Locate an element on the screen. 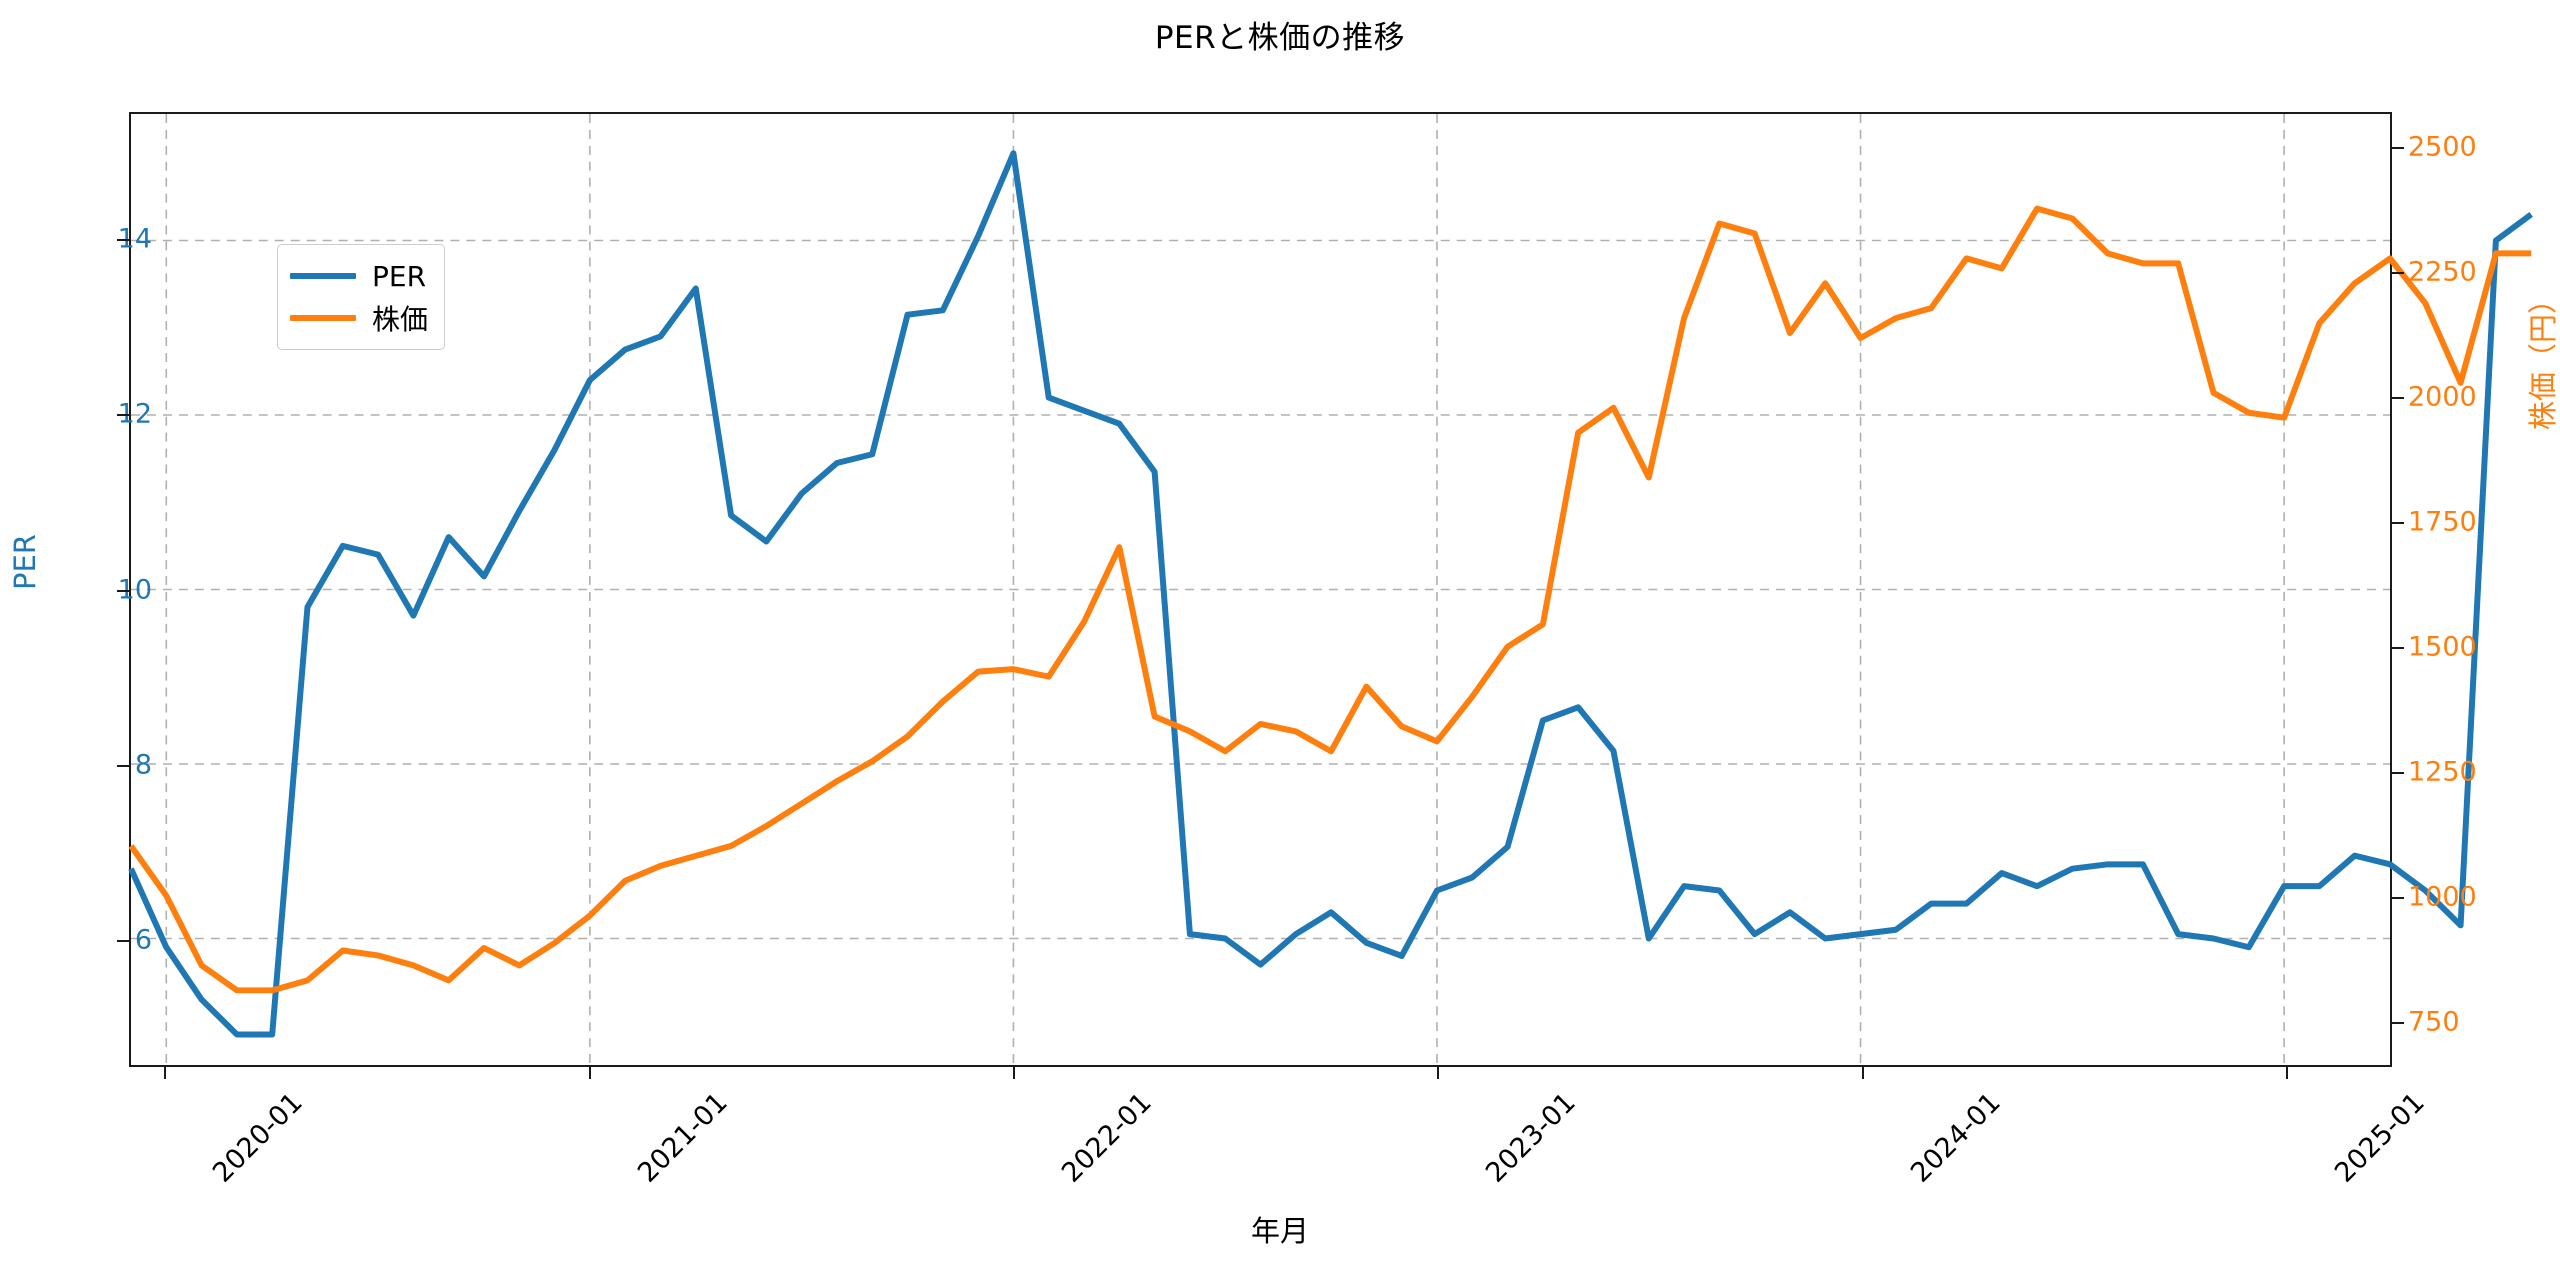 This screenshot has width=2560, height=1269. y-axis-left-label: PER is located at coordinates (25, 562).